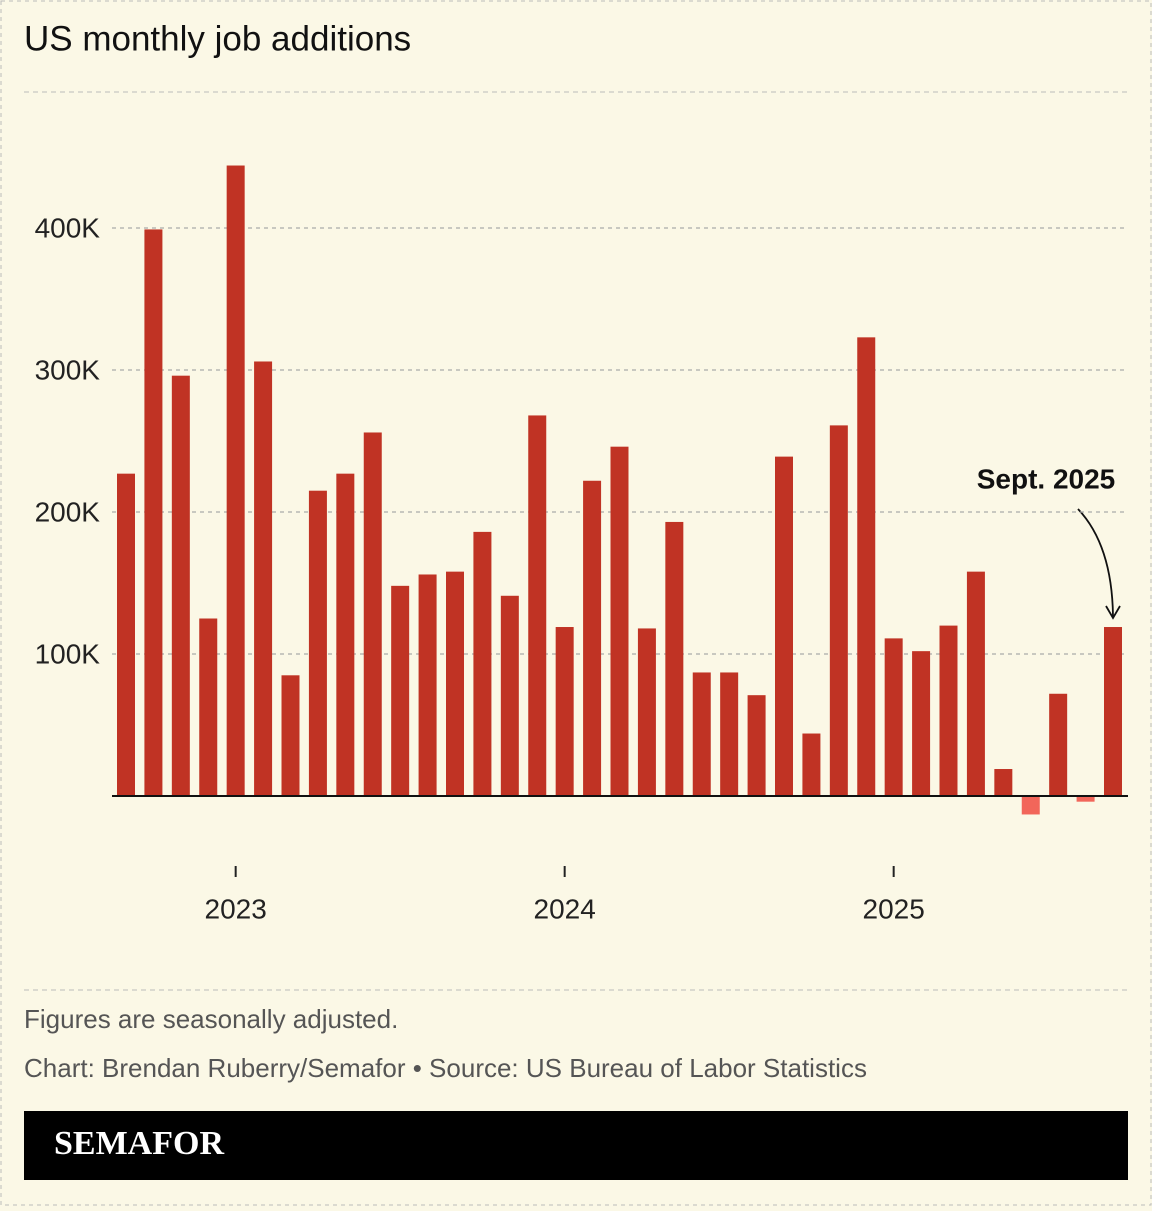 This screenshot has height=1211, width=1152. I want to click on arrow-head, so click(1113, 612).